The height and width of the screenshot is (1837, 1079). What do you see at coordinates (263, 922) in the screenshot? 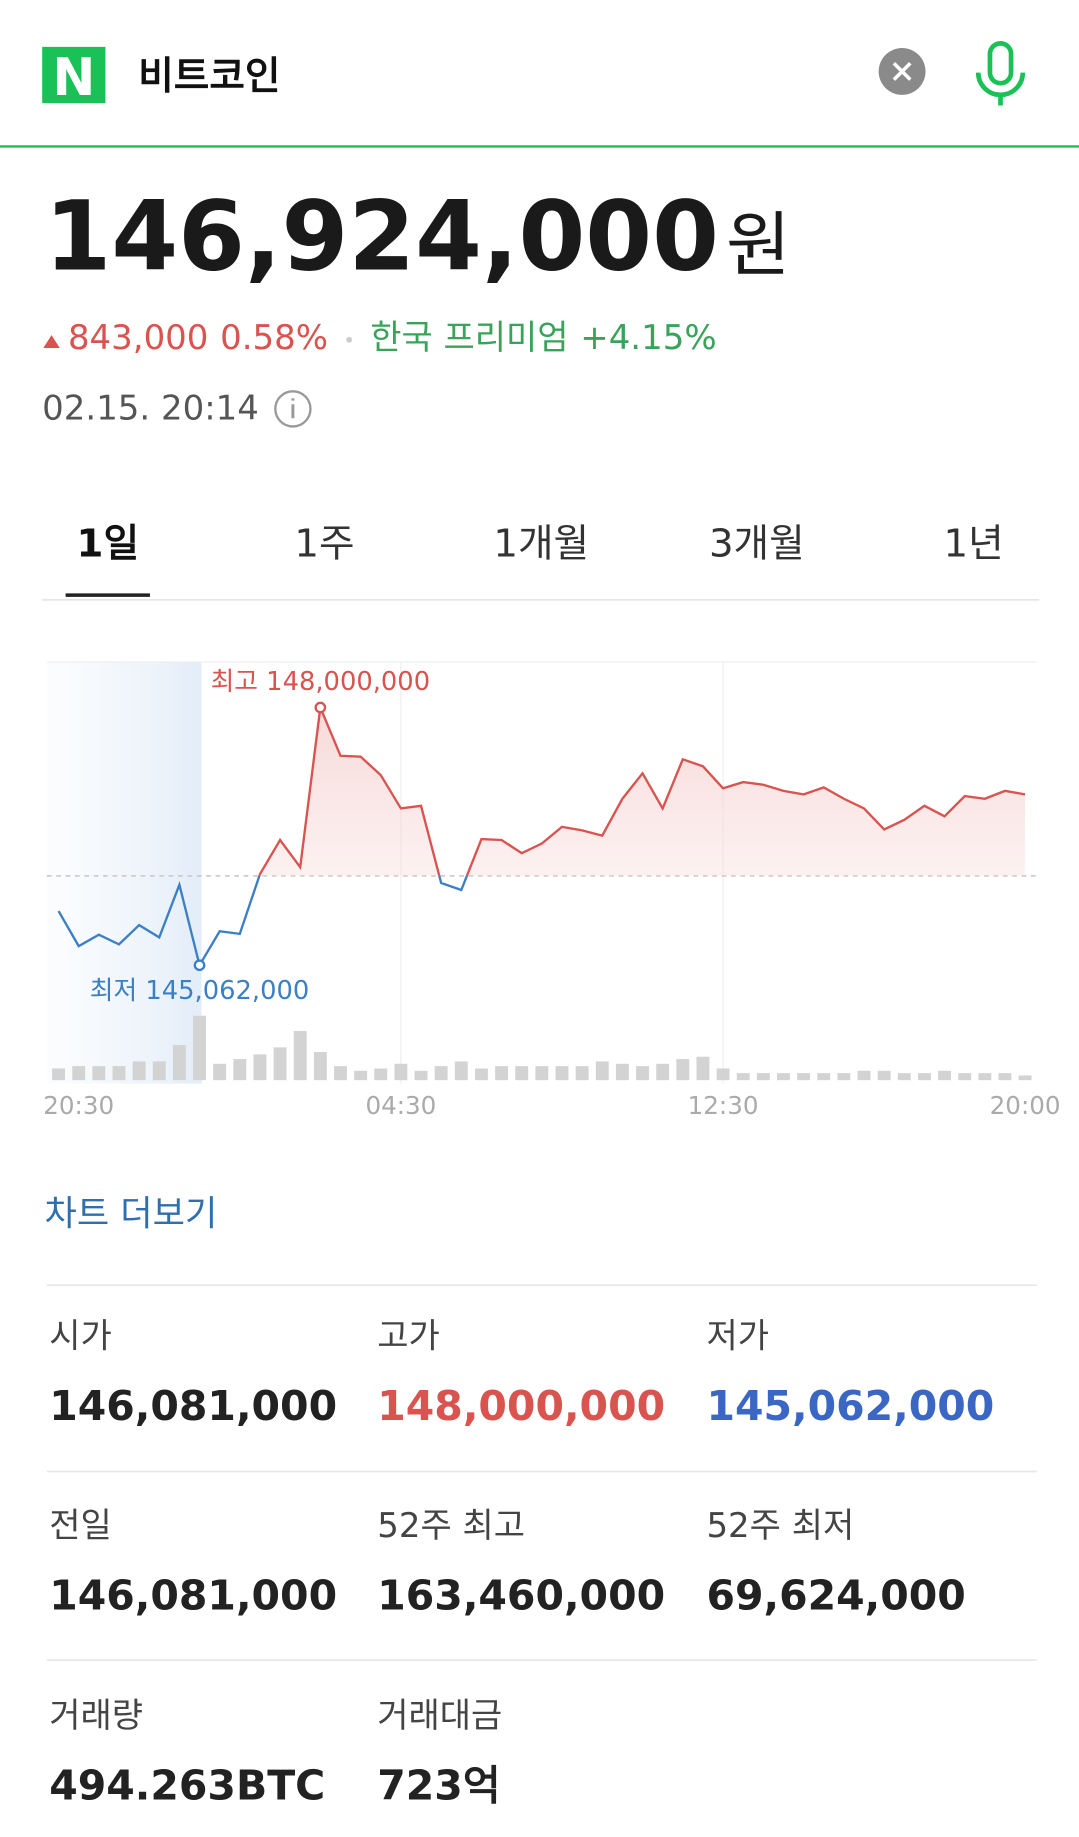
I see `price-line-down` at bounding box center [263, 922].